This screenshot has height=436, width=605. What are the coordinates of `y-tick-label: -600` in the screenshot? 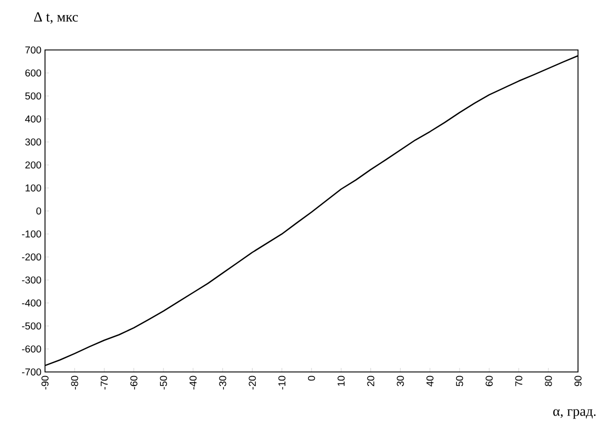 It's located at (32, 349).